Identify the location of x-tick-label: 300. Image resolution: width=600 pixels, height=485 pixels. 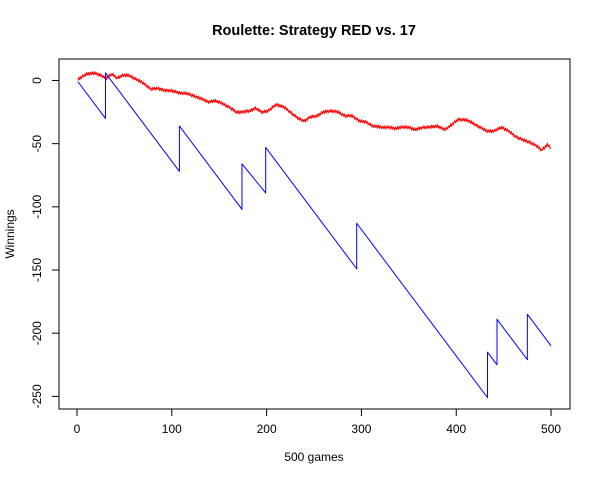
(361, 429).